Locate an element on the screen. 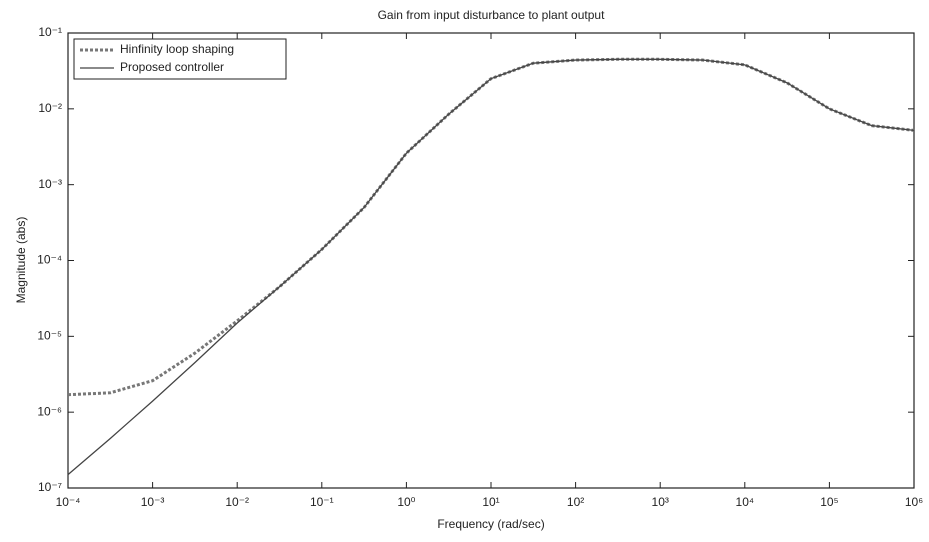 This screenshot has width=929, height=542. y-axis-label: Magnitude (abs) is located at coordinates (21, 260).